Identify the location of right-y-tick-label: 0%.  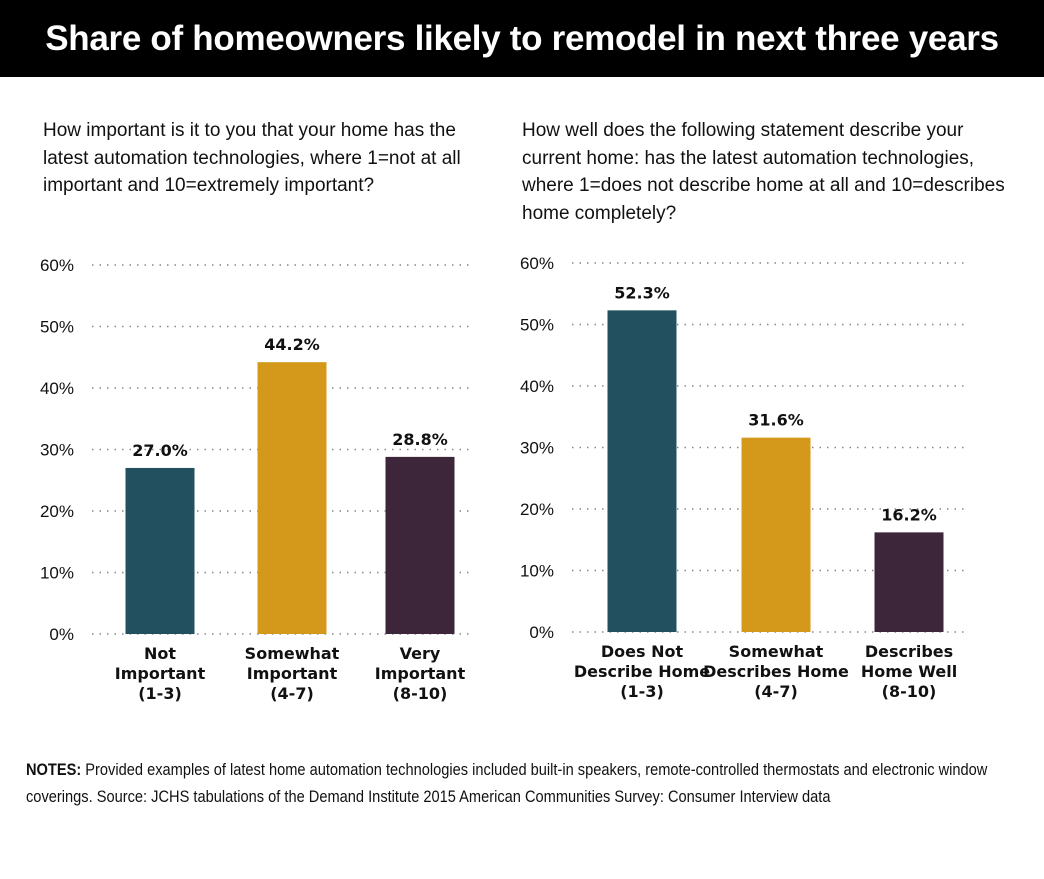
(541, 632).